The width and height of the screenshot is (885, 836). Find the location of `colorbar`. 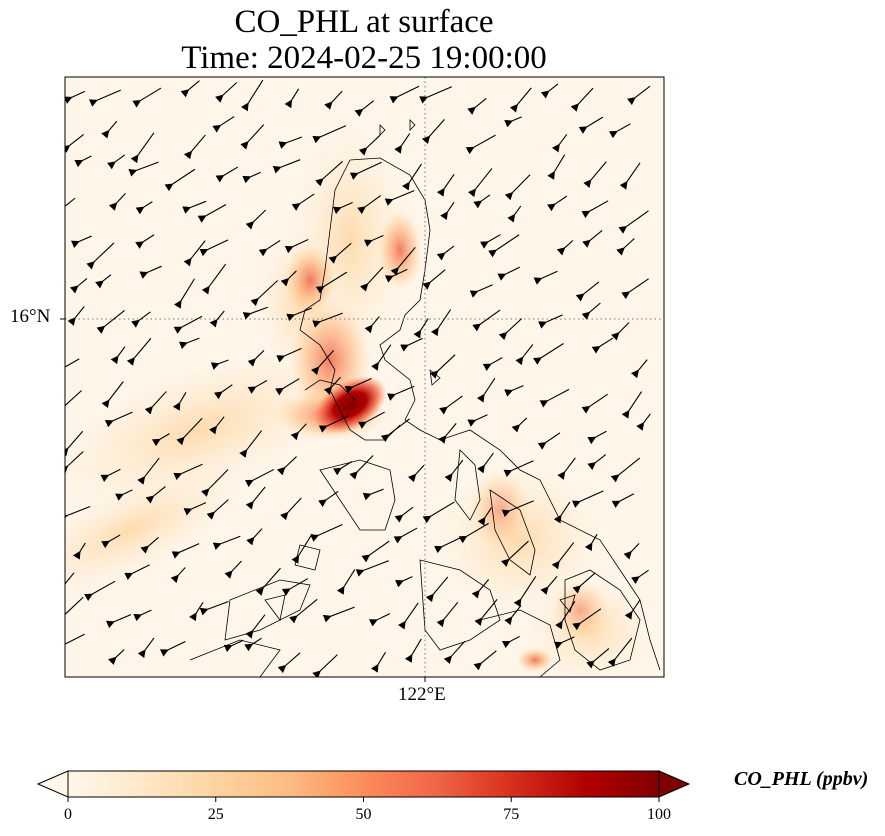

colorbar is located at coordinates (363, 786).